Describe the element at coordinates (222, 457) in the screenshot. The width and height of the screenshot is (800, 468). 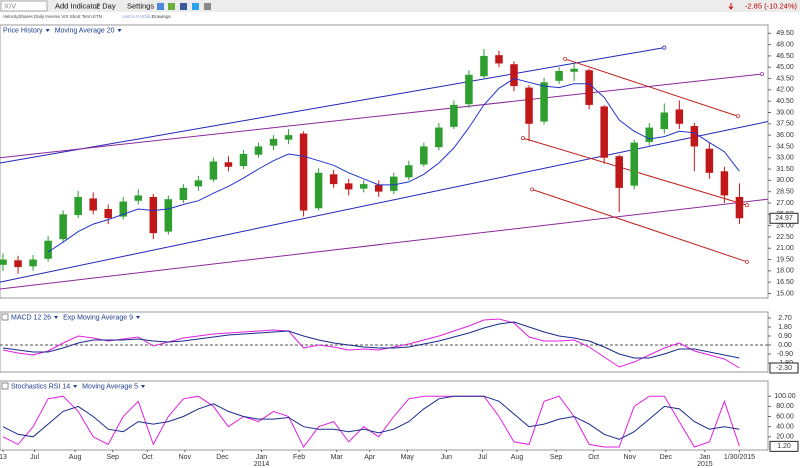
I see `x-tick-label: Dec` at that location.